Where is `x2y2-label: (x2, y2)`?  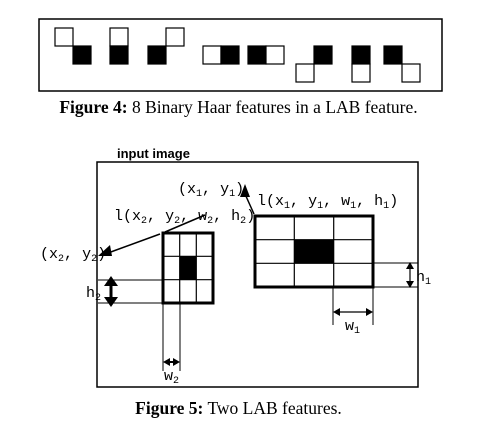
x2y2-label: (x2, y2) is located at coordinates (73, 255).